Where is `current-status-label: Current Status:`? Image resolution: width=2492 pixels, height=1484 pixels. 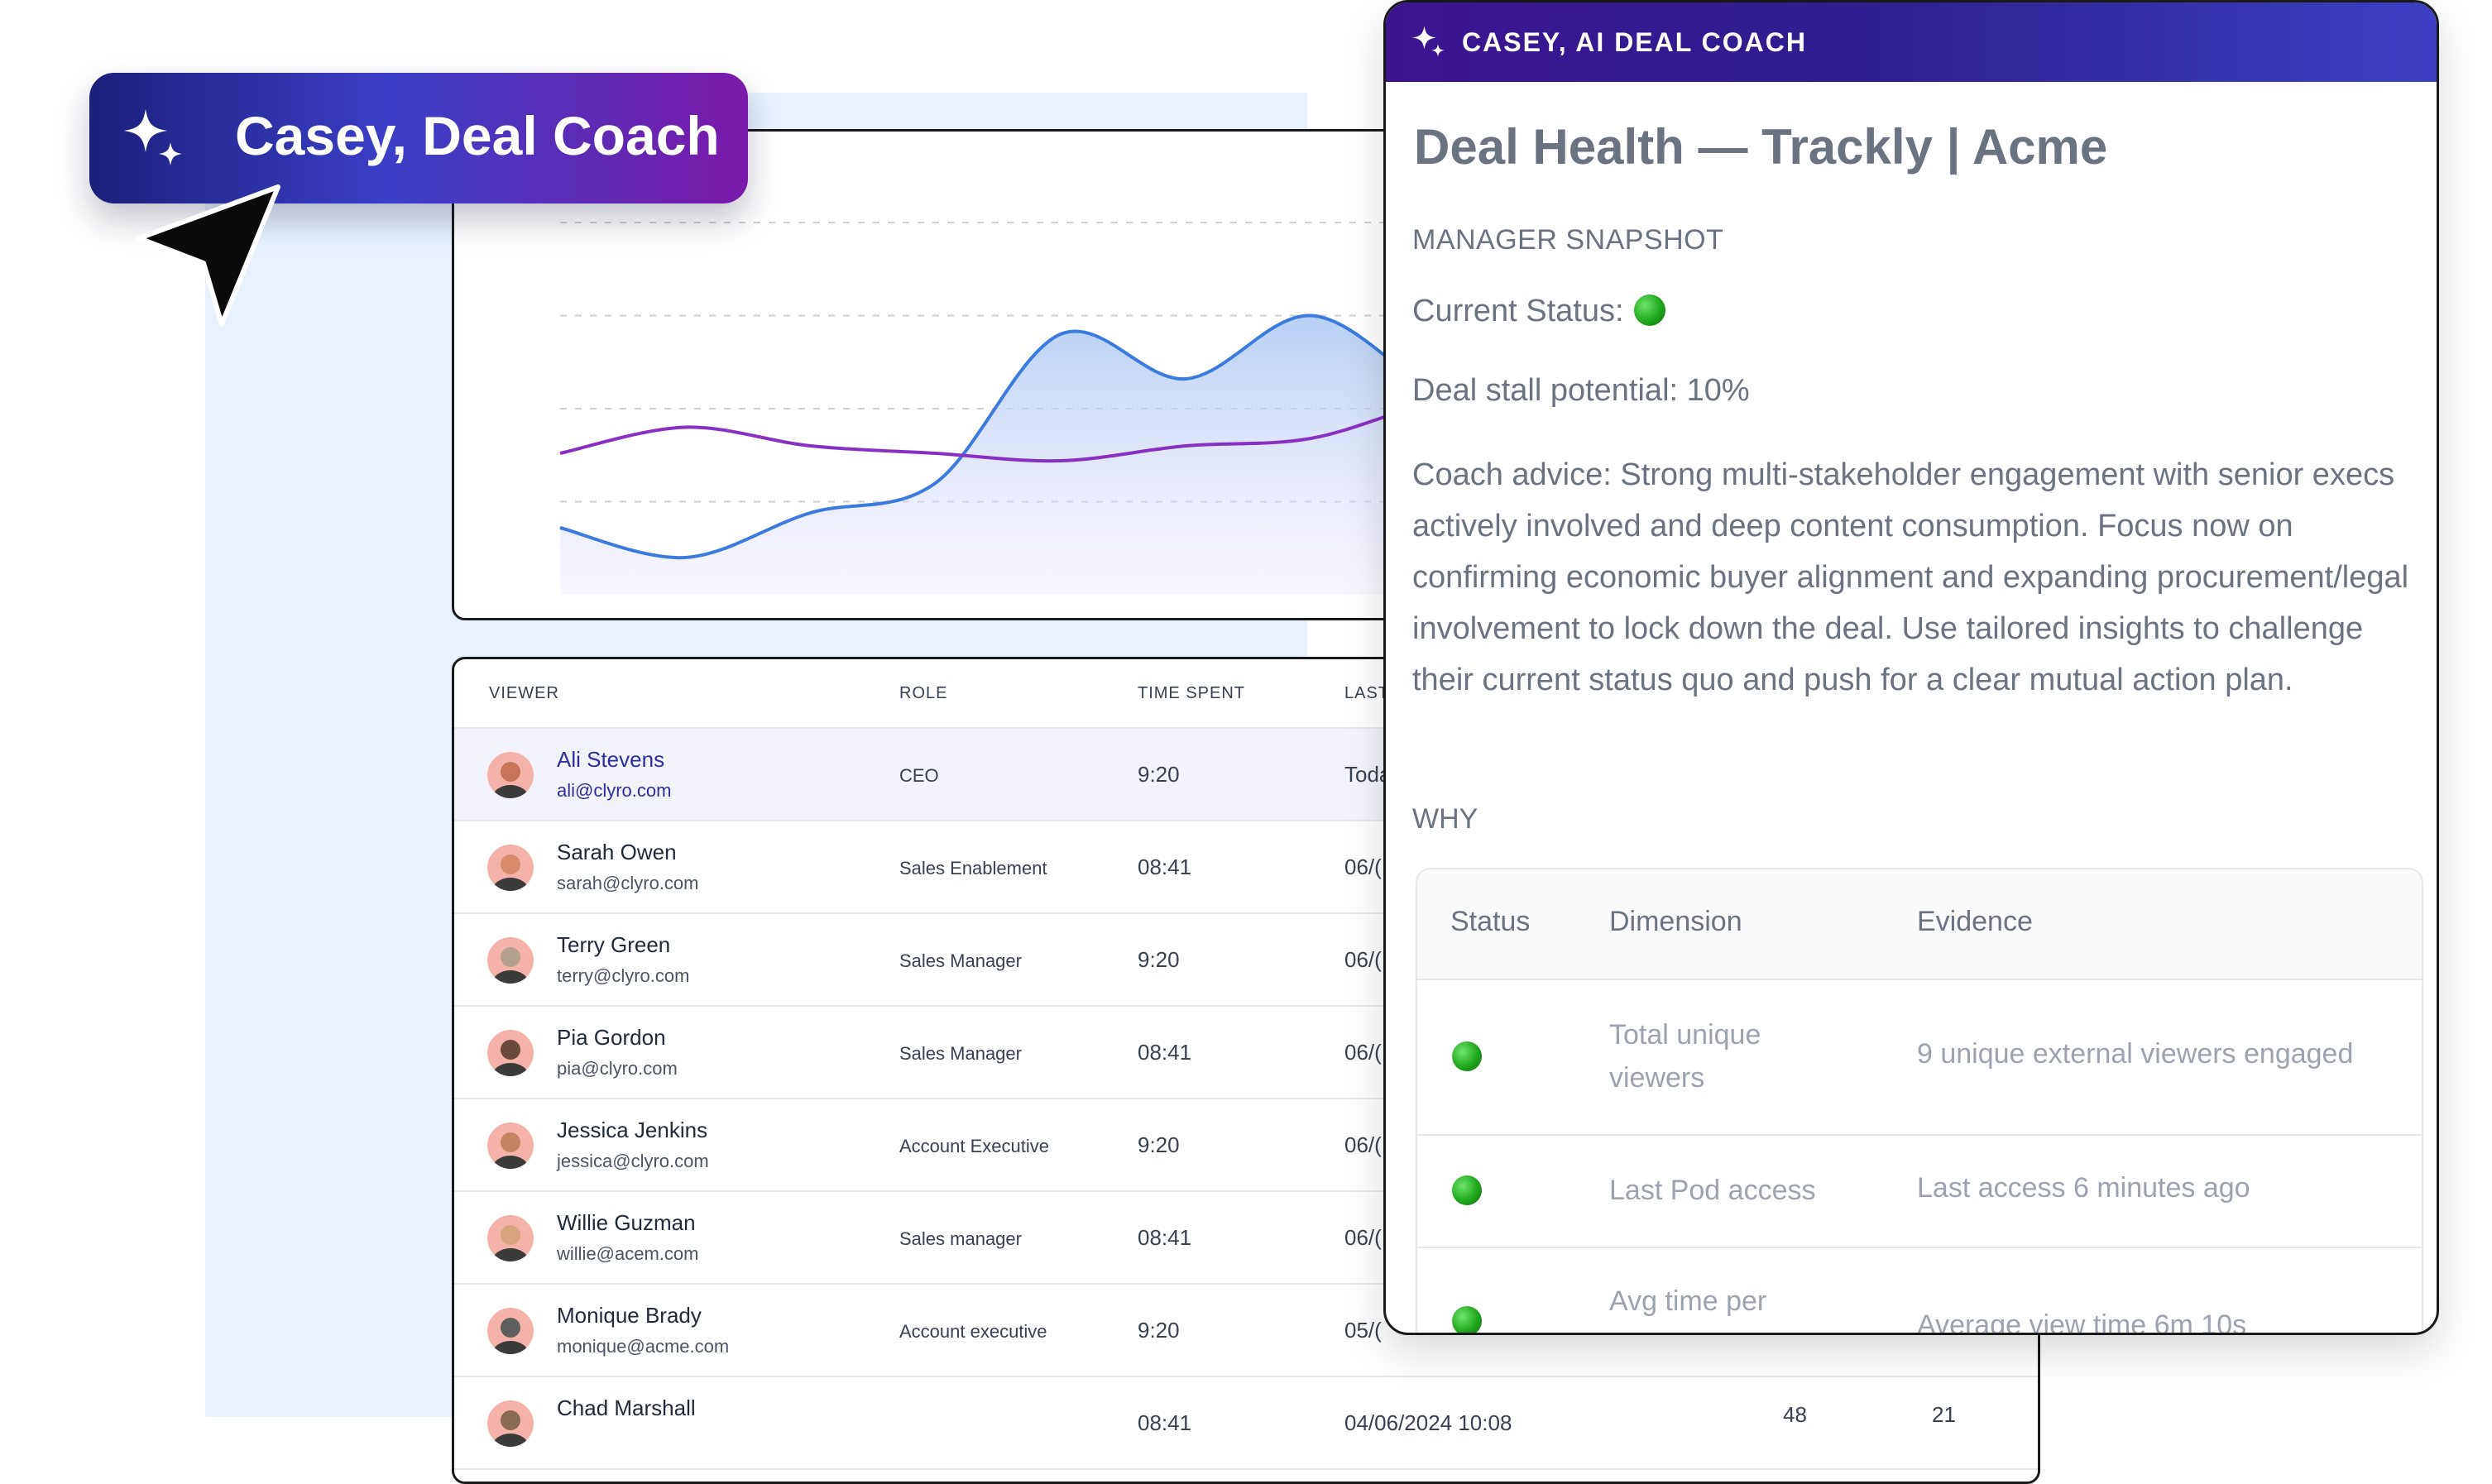 current-status-label: Current Status: is located at coordinates (1518, 311).